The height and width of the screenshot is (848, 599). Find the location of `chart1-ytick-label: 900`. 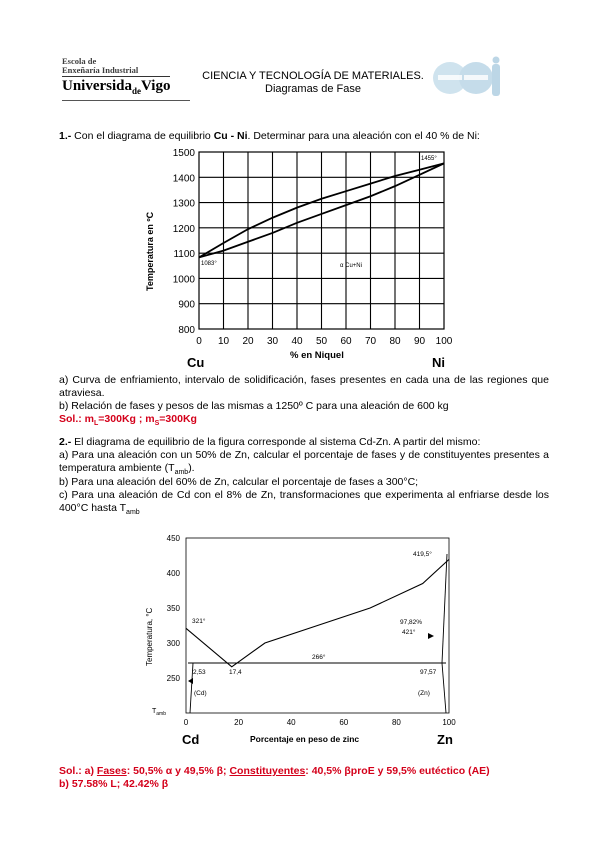

chart1-ytick-label: 900 is located at coordinates (186, 305).